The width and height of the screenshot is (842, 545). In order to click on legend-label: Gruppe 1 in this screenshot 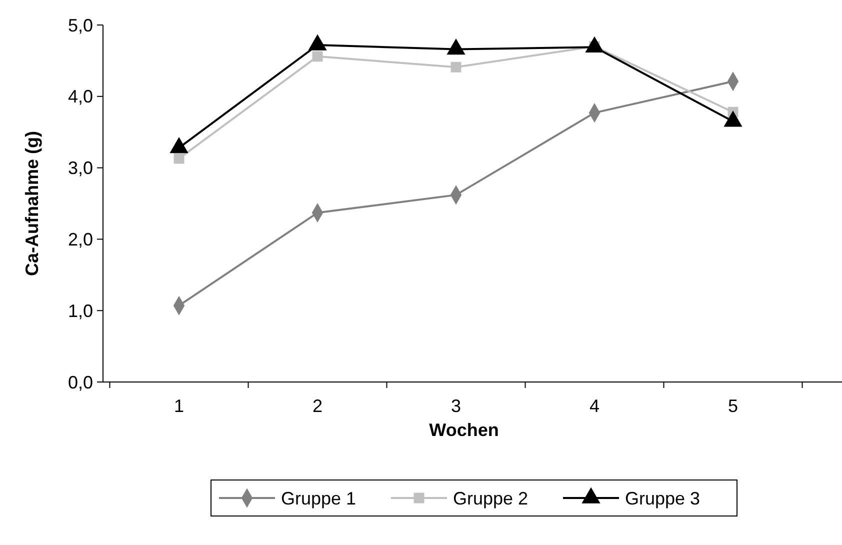, I will do `click(318, 498)`.